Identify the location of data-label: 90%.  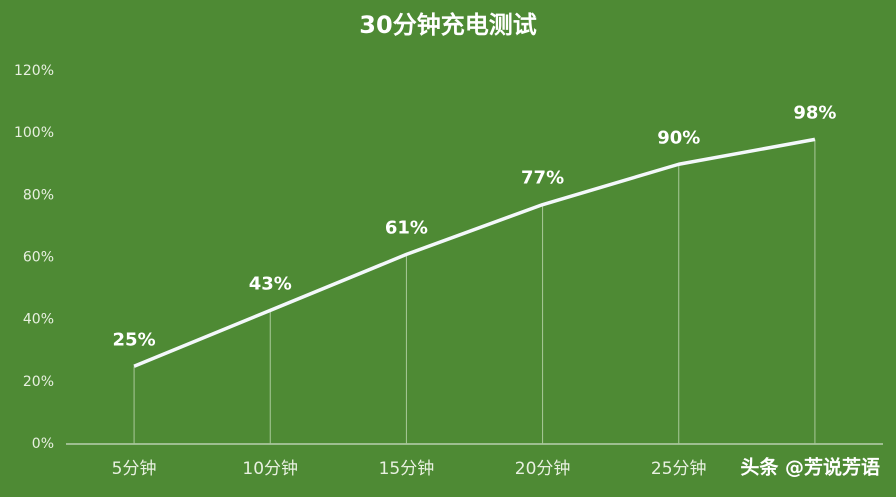
(678, 137).